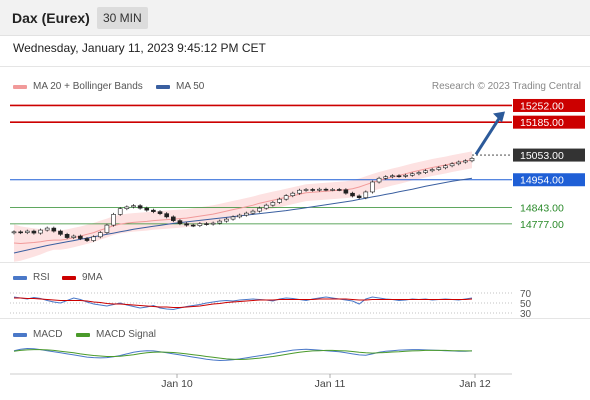 The height and width of the screenshot is (400, 590). Describe the element at coordinates (475, 384) in the screenshot. I see `x-tick-label: Jan 12` at that location.